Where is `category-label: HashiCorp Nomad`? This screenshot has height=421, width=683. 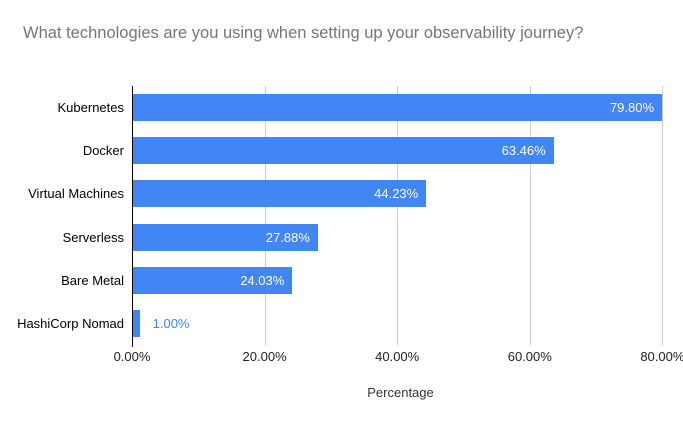 category-label: HashiCorp Nomad is located at coordinates (70, 323).